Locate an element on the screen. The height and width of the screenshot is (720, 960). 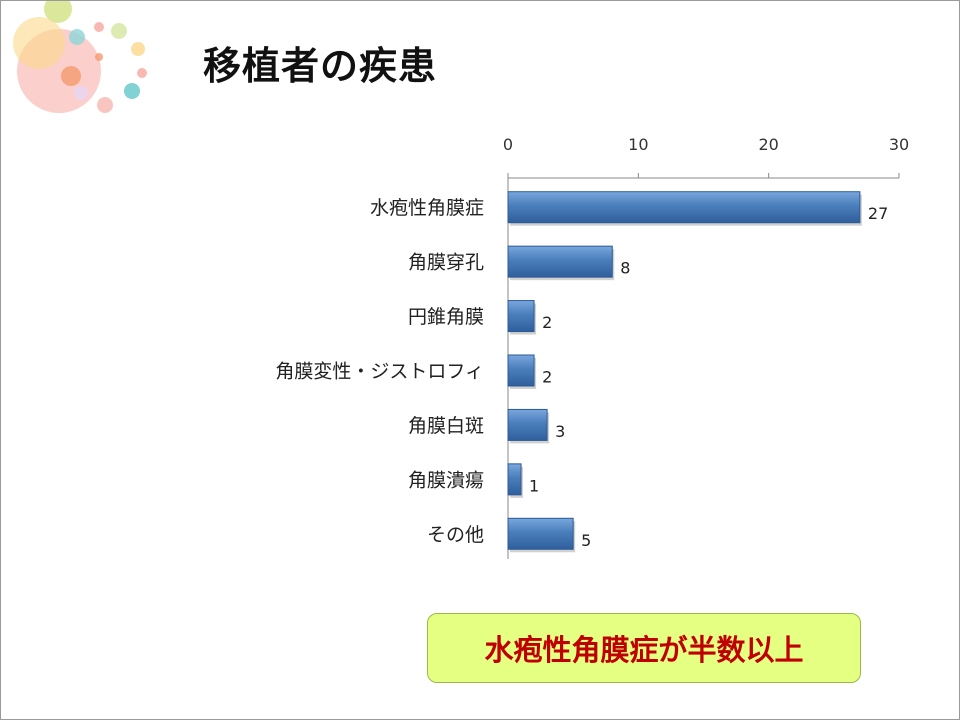
data-label: 27 is located at coordinates (878, 213).